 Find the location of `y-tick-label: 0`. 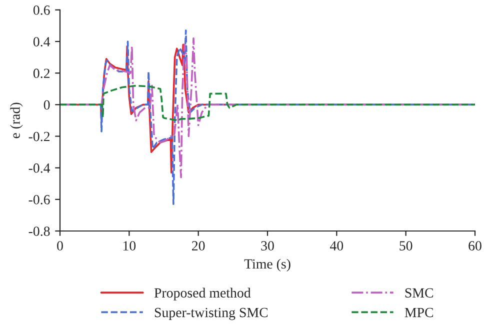

y-tick-label: 0 is located at coordinates (47, 105).